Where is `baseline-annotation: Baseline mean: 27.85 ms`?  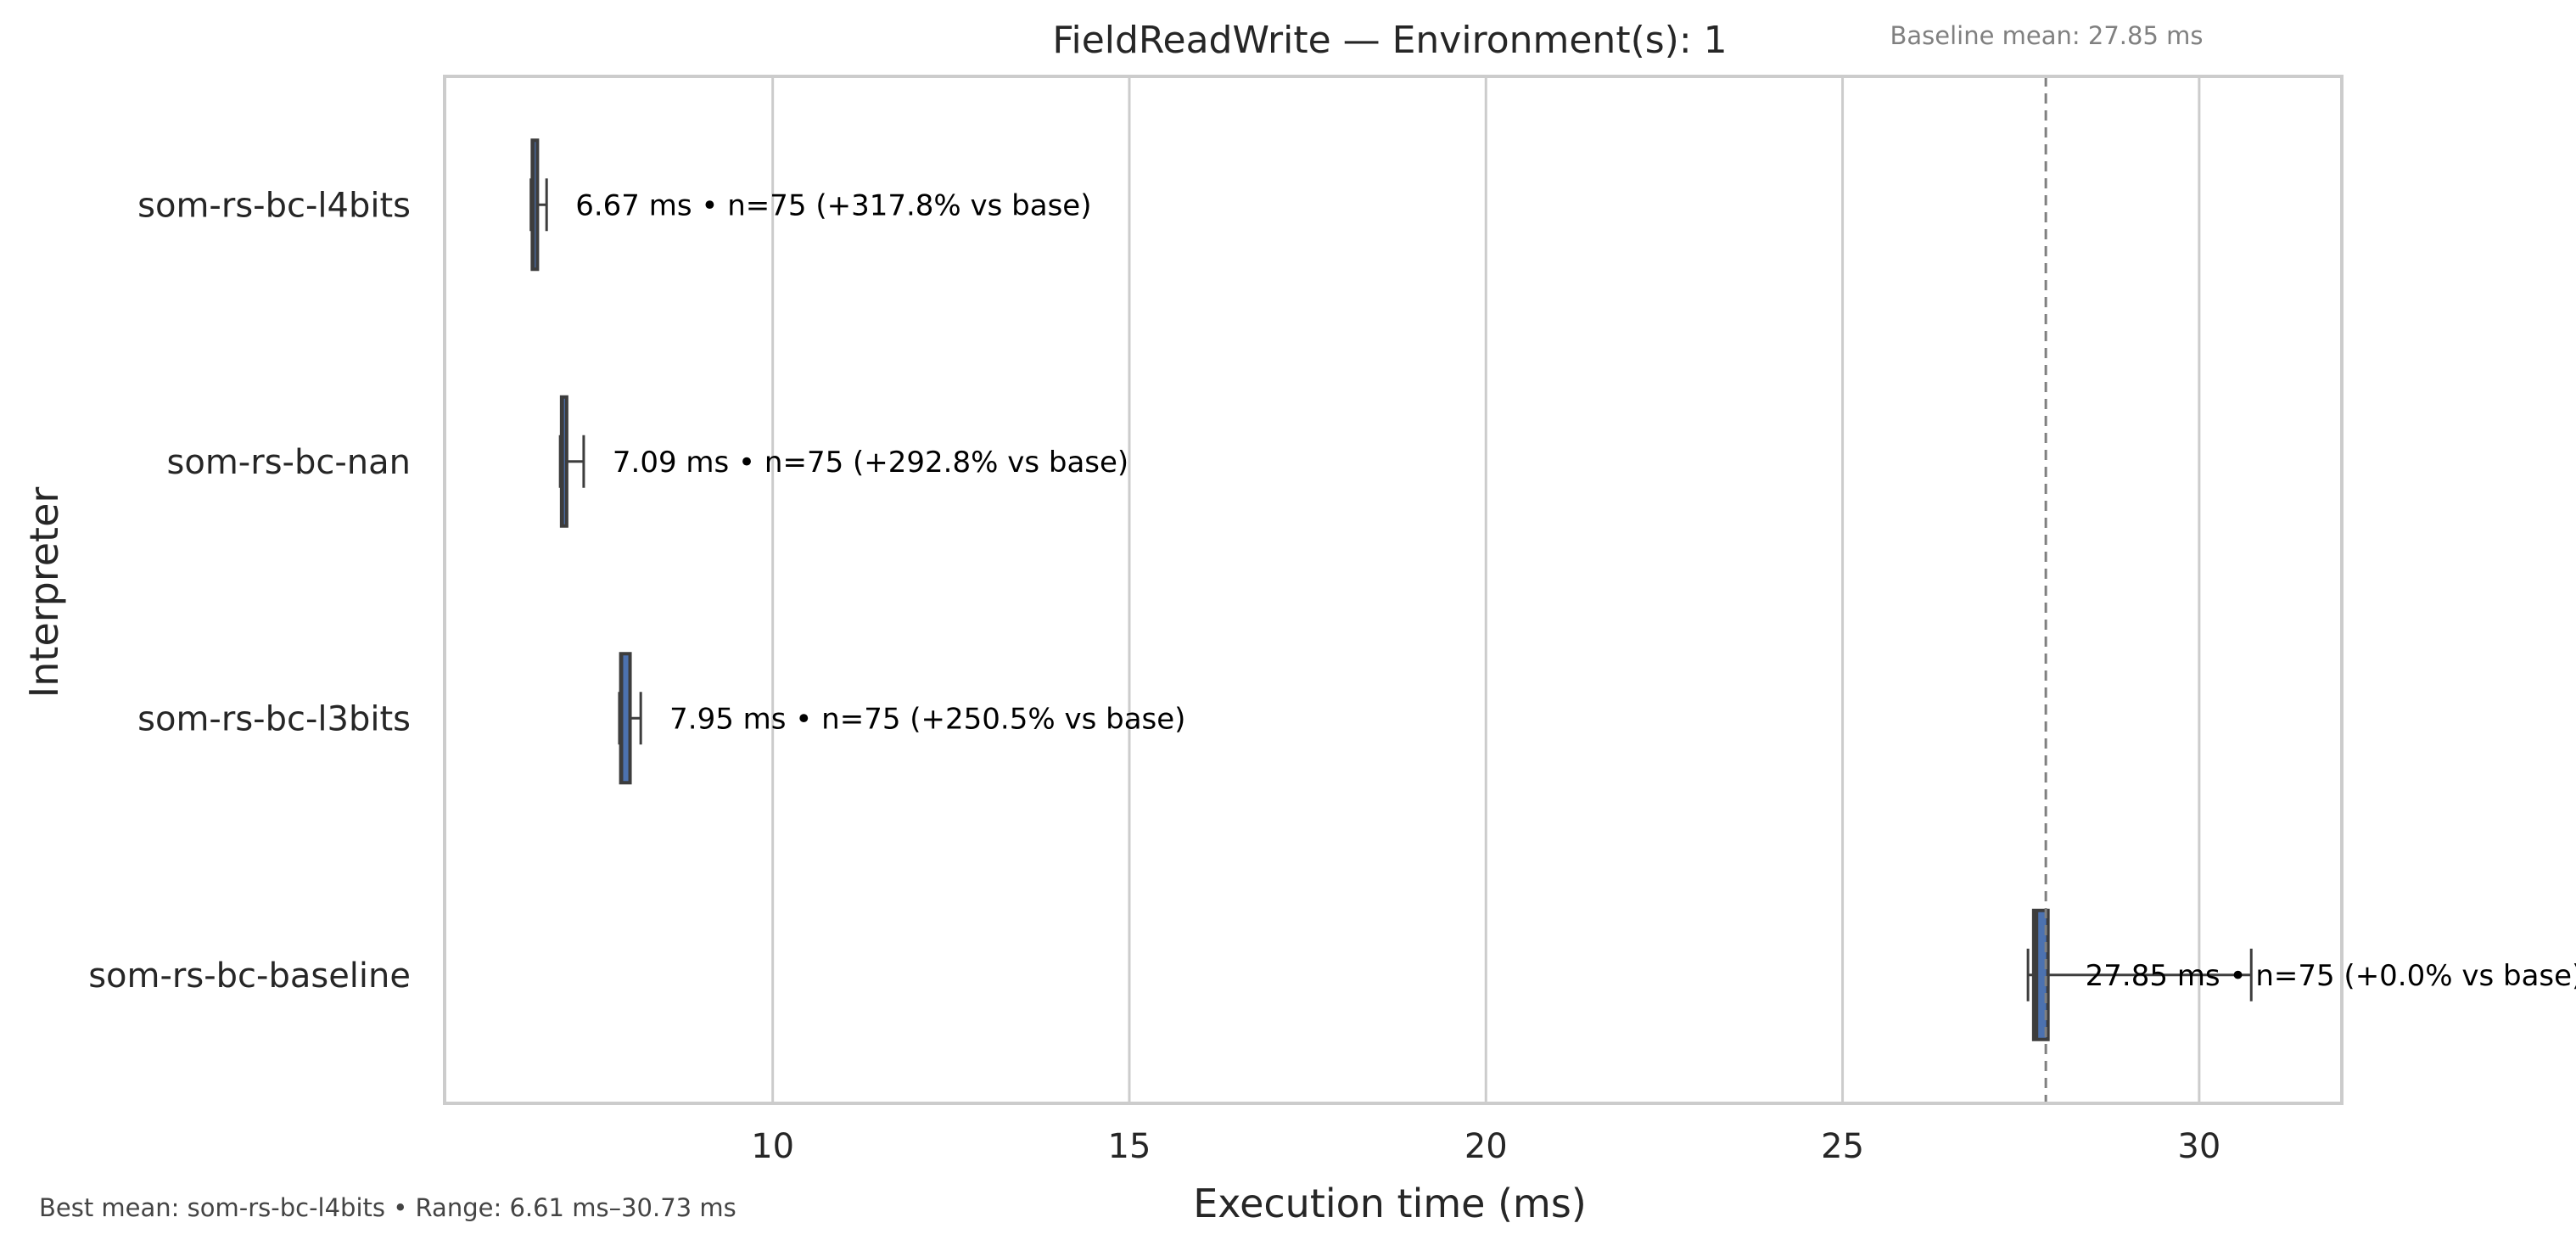 baseline-annotation: Baseline mean: 27.85 ms is located at coordinates (2047, 35).